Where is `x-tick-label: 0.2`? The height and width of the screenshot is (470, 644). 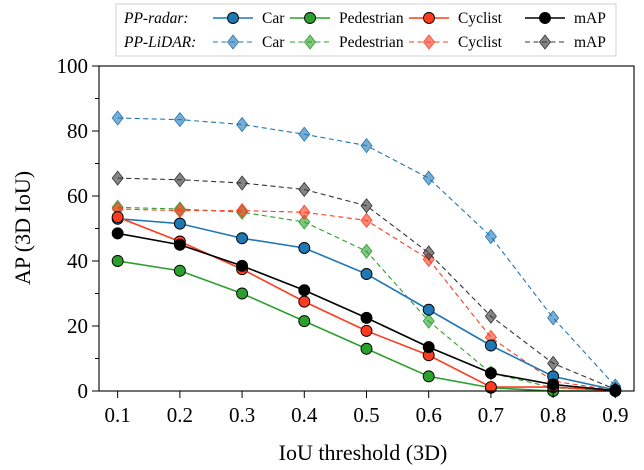 x-tick-label: 0.2 is located at coordinates (180, 415).